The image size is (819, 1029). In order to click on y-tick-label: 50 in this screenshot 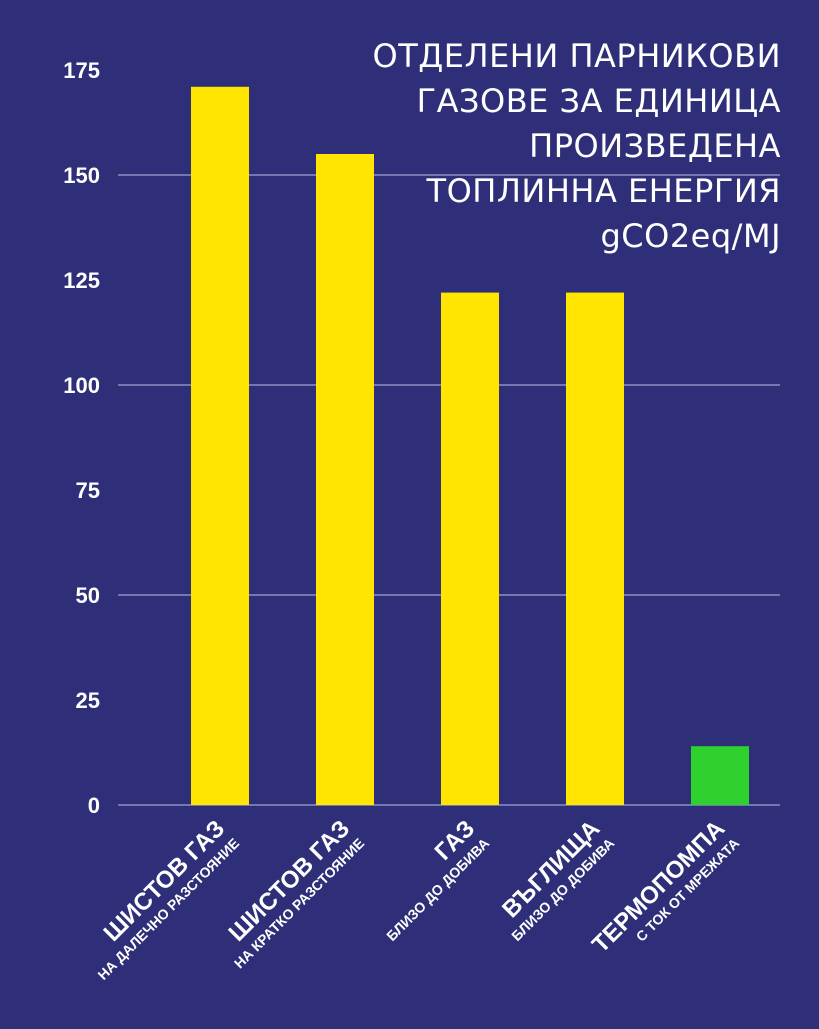, I will do `click(88, 595)`.